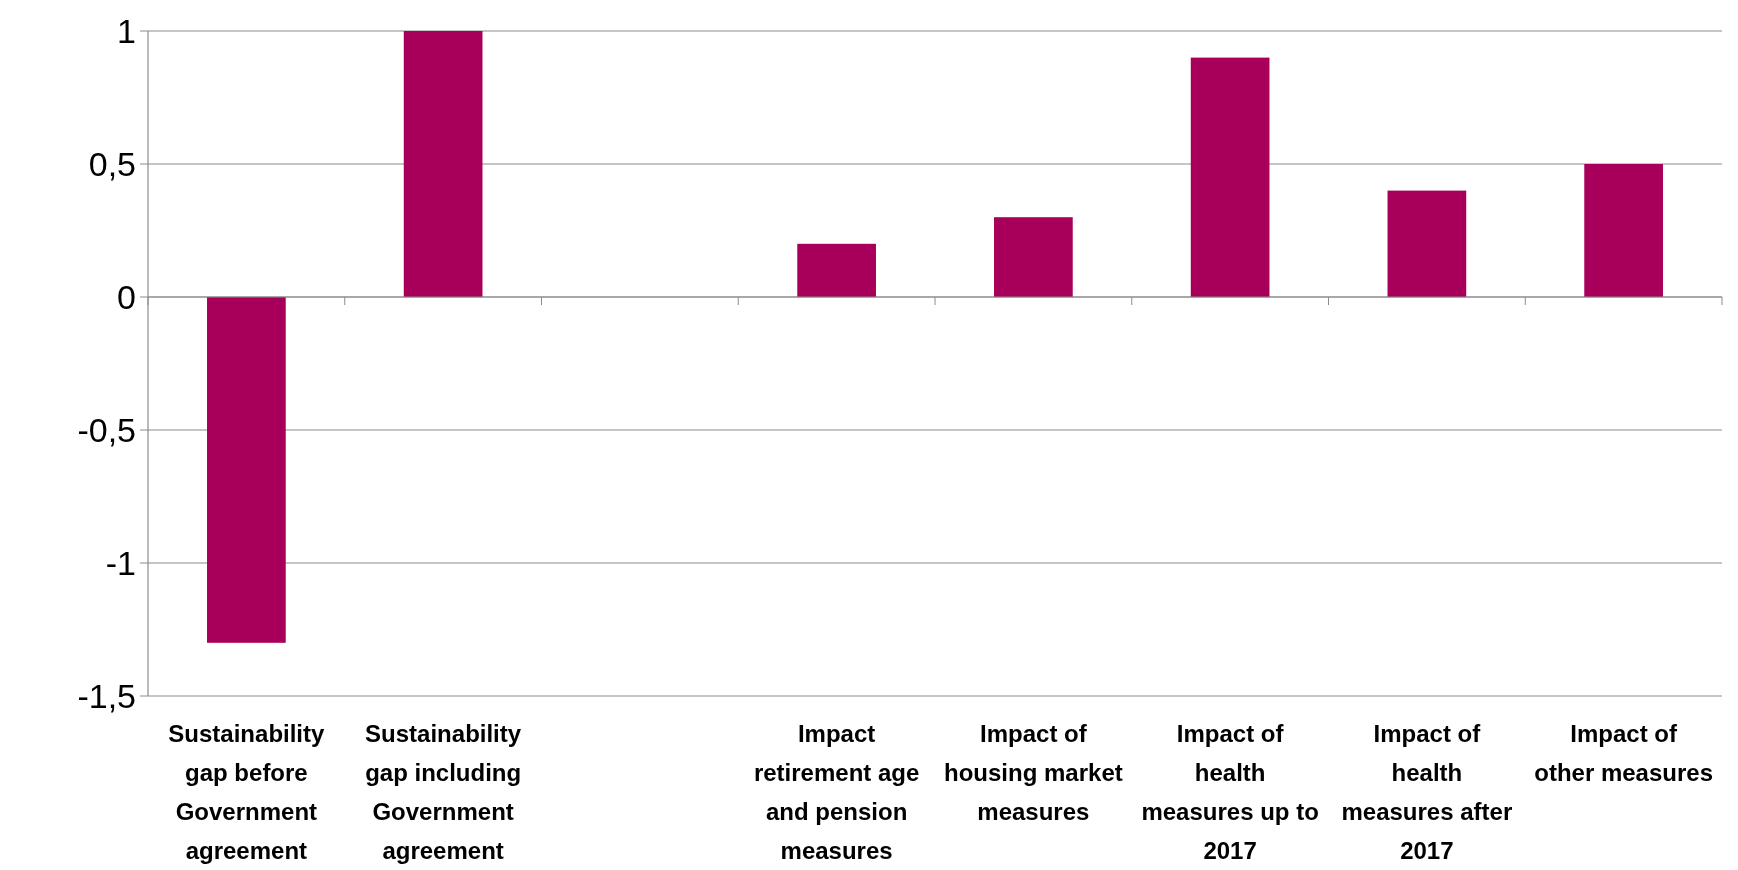 The height and width of the screenshot is (870, 1738). What do you see at coordinates (120, 562) in the screenshot?
I see `y-tick-label: -1` at bounding box center [120, 562].